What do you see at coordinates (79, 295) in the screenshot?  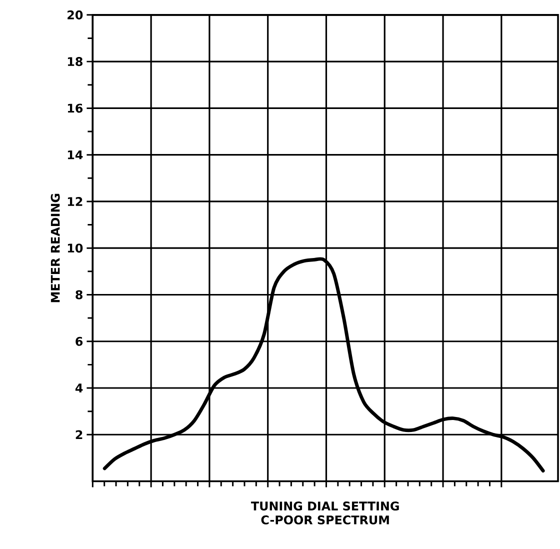 I see `y-tick-label: 8` at bounding box center [79, 295].